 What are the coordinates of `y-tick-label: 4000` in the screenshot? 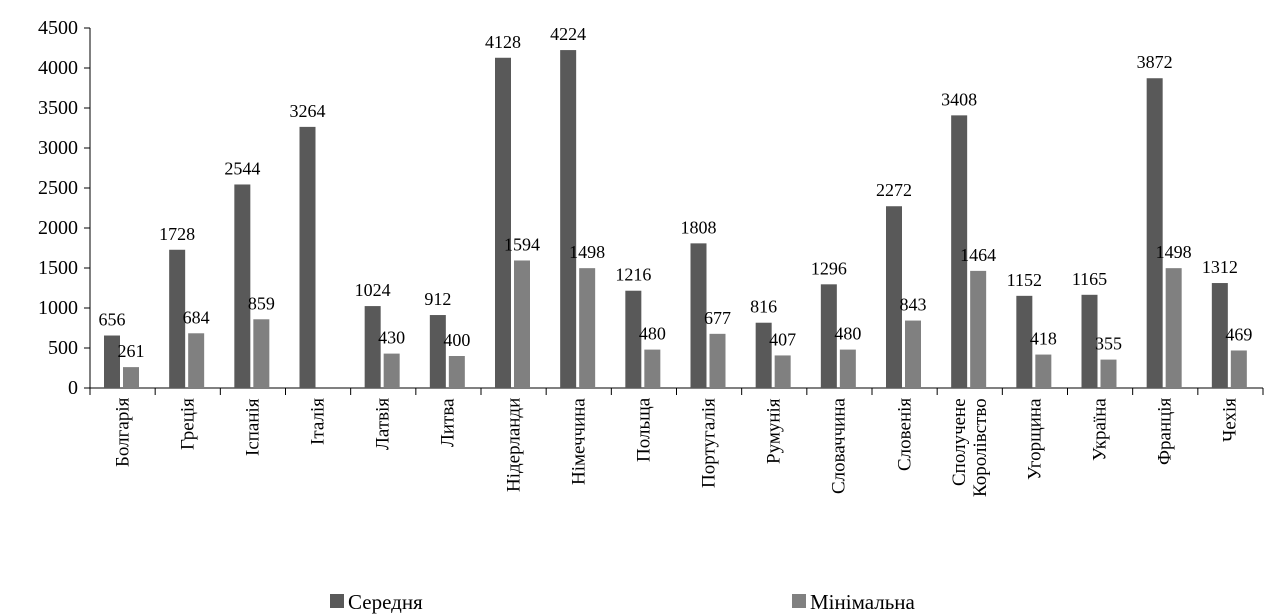 It's located at (58, 68).